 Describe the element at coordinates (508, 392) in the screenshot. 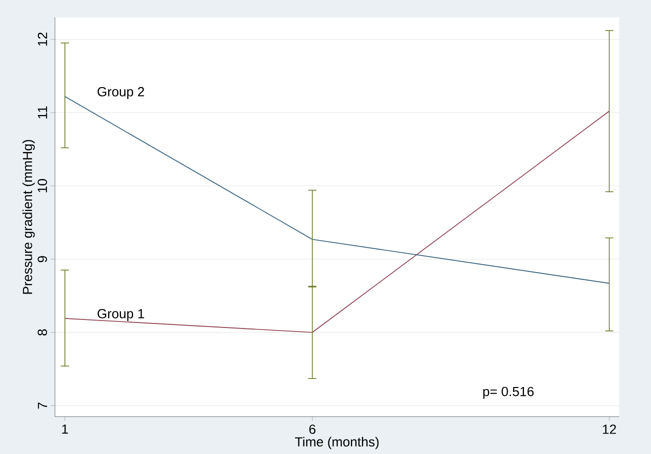

I see `annotation: p= 0.516` at that location.